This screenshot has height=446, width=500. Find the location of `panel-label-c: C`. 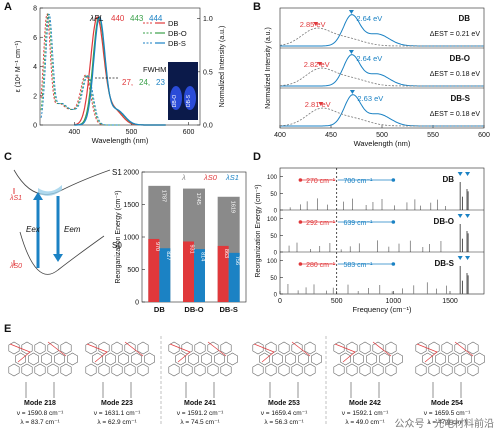

panel-label-c: C is located at coordinates (8, 157).